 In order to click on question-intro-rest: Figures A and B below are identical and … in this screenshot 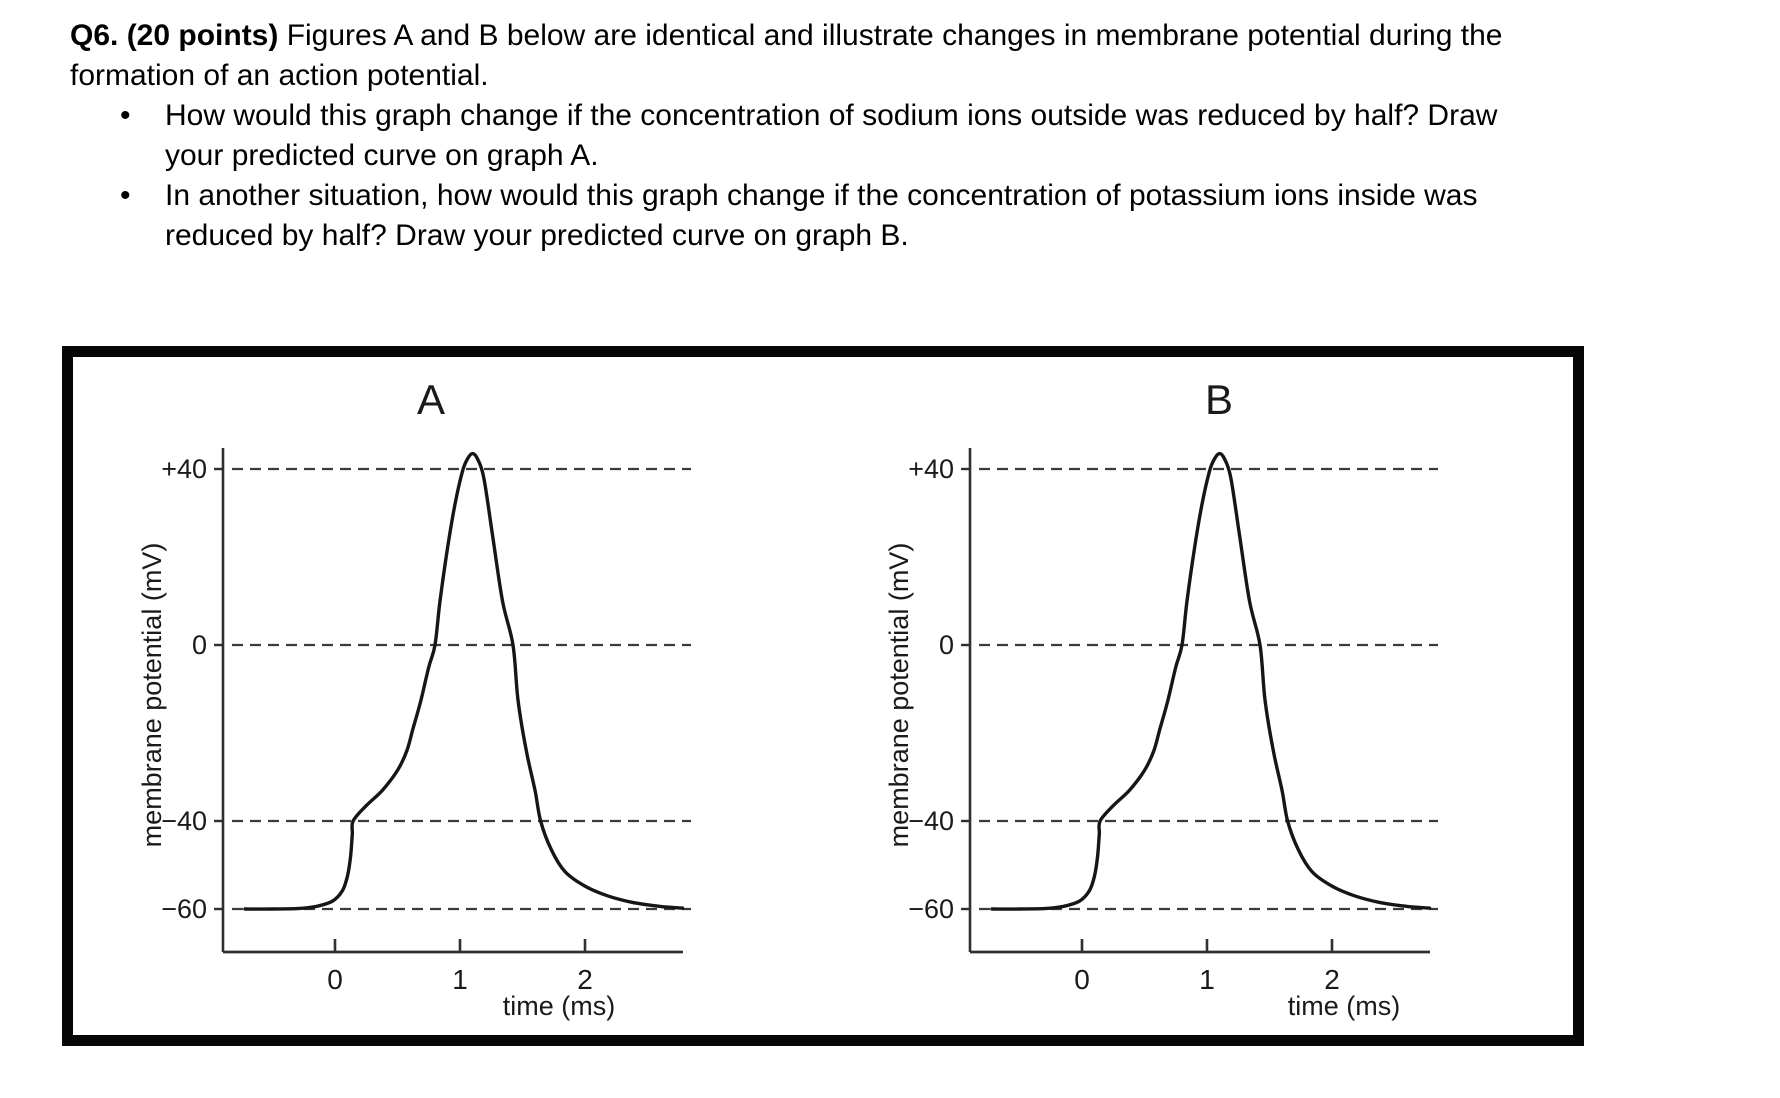, I will do `click(890, 35)`.